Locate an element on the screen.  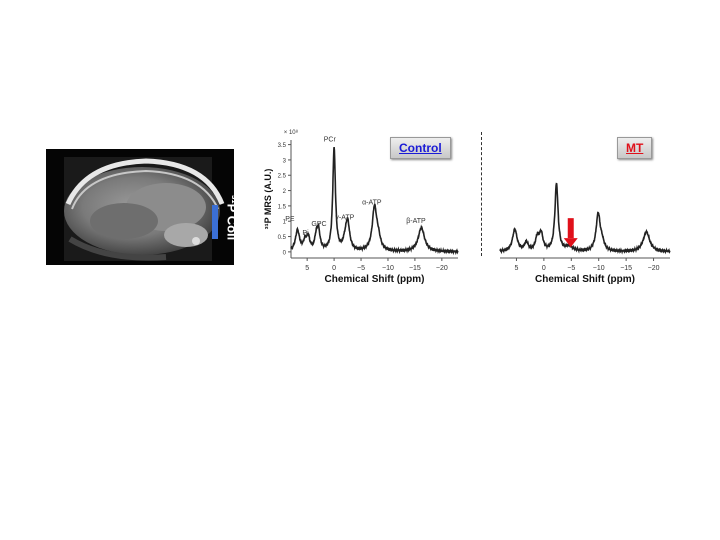
control-x-tick-label: 5 is located at coordinates (307, 268).